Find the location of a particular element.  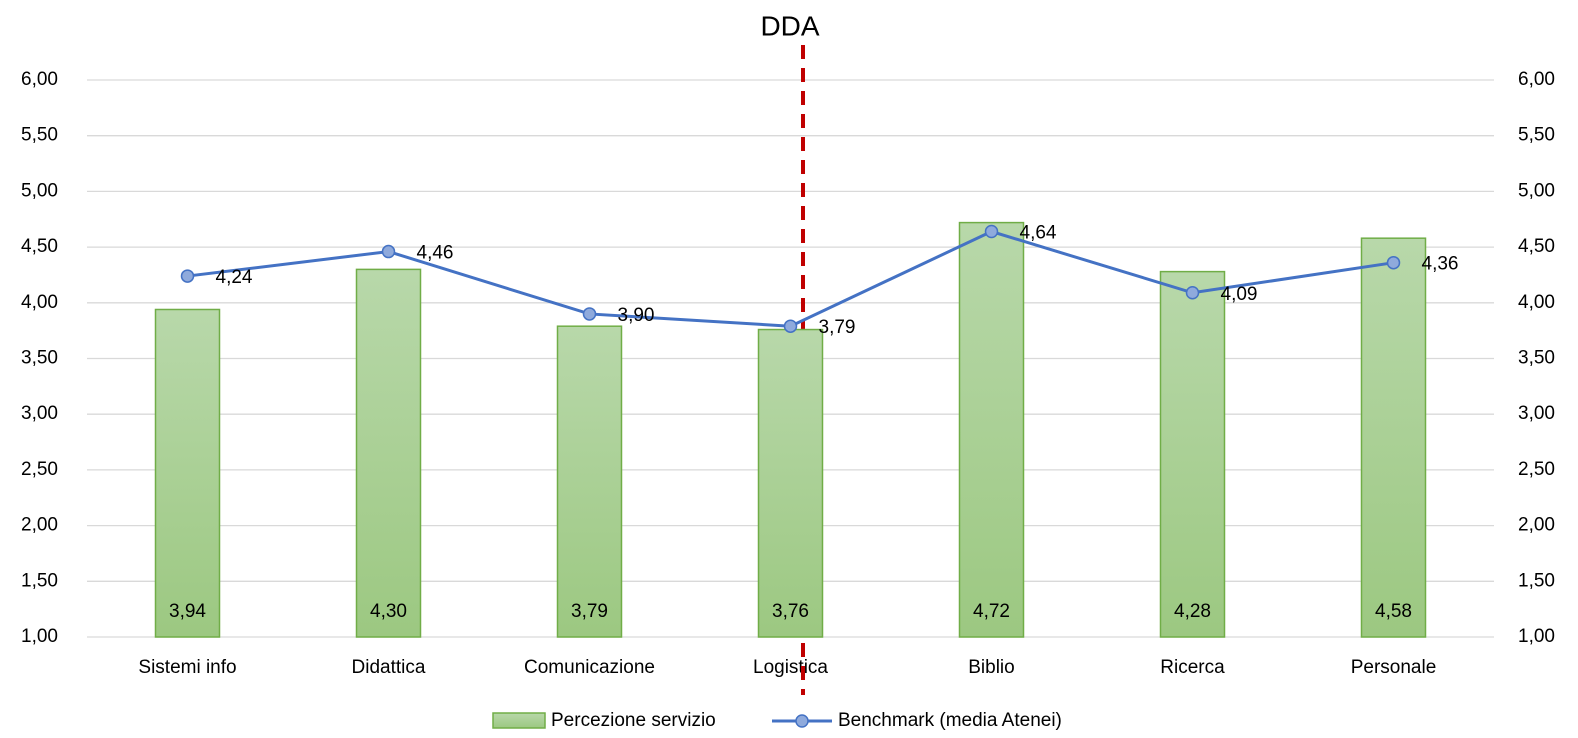

y2-tick-label: 3,00 is located at coordinates (1536, 413).